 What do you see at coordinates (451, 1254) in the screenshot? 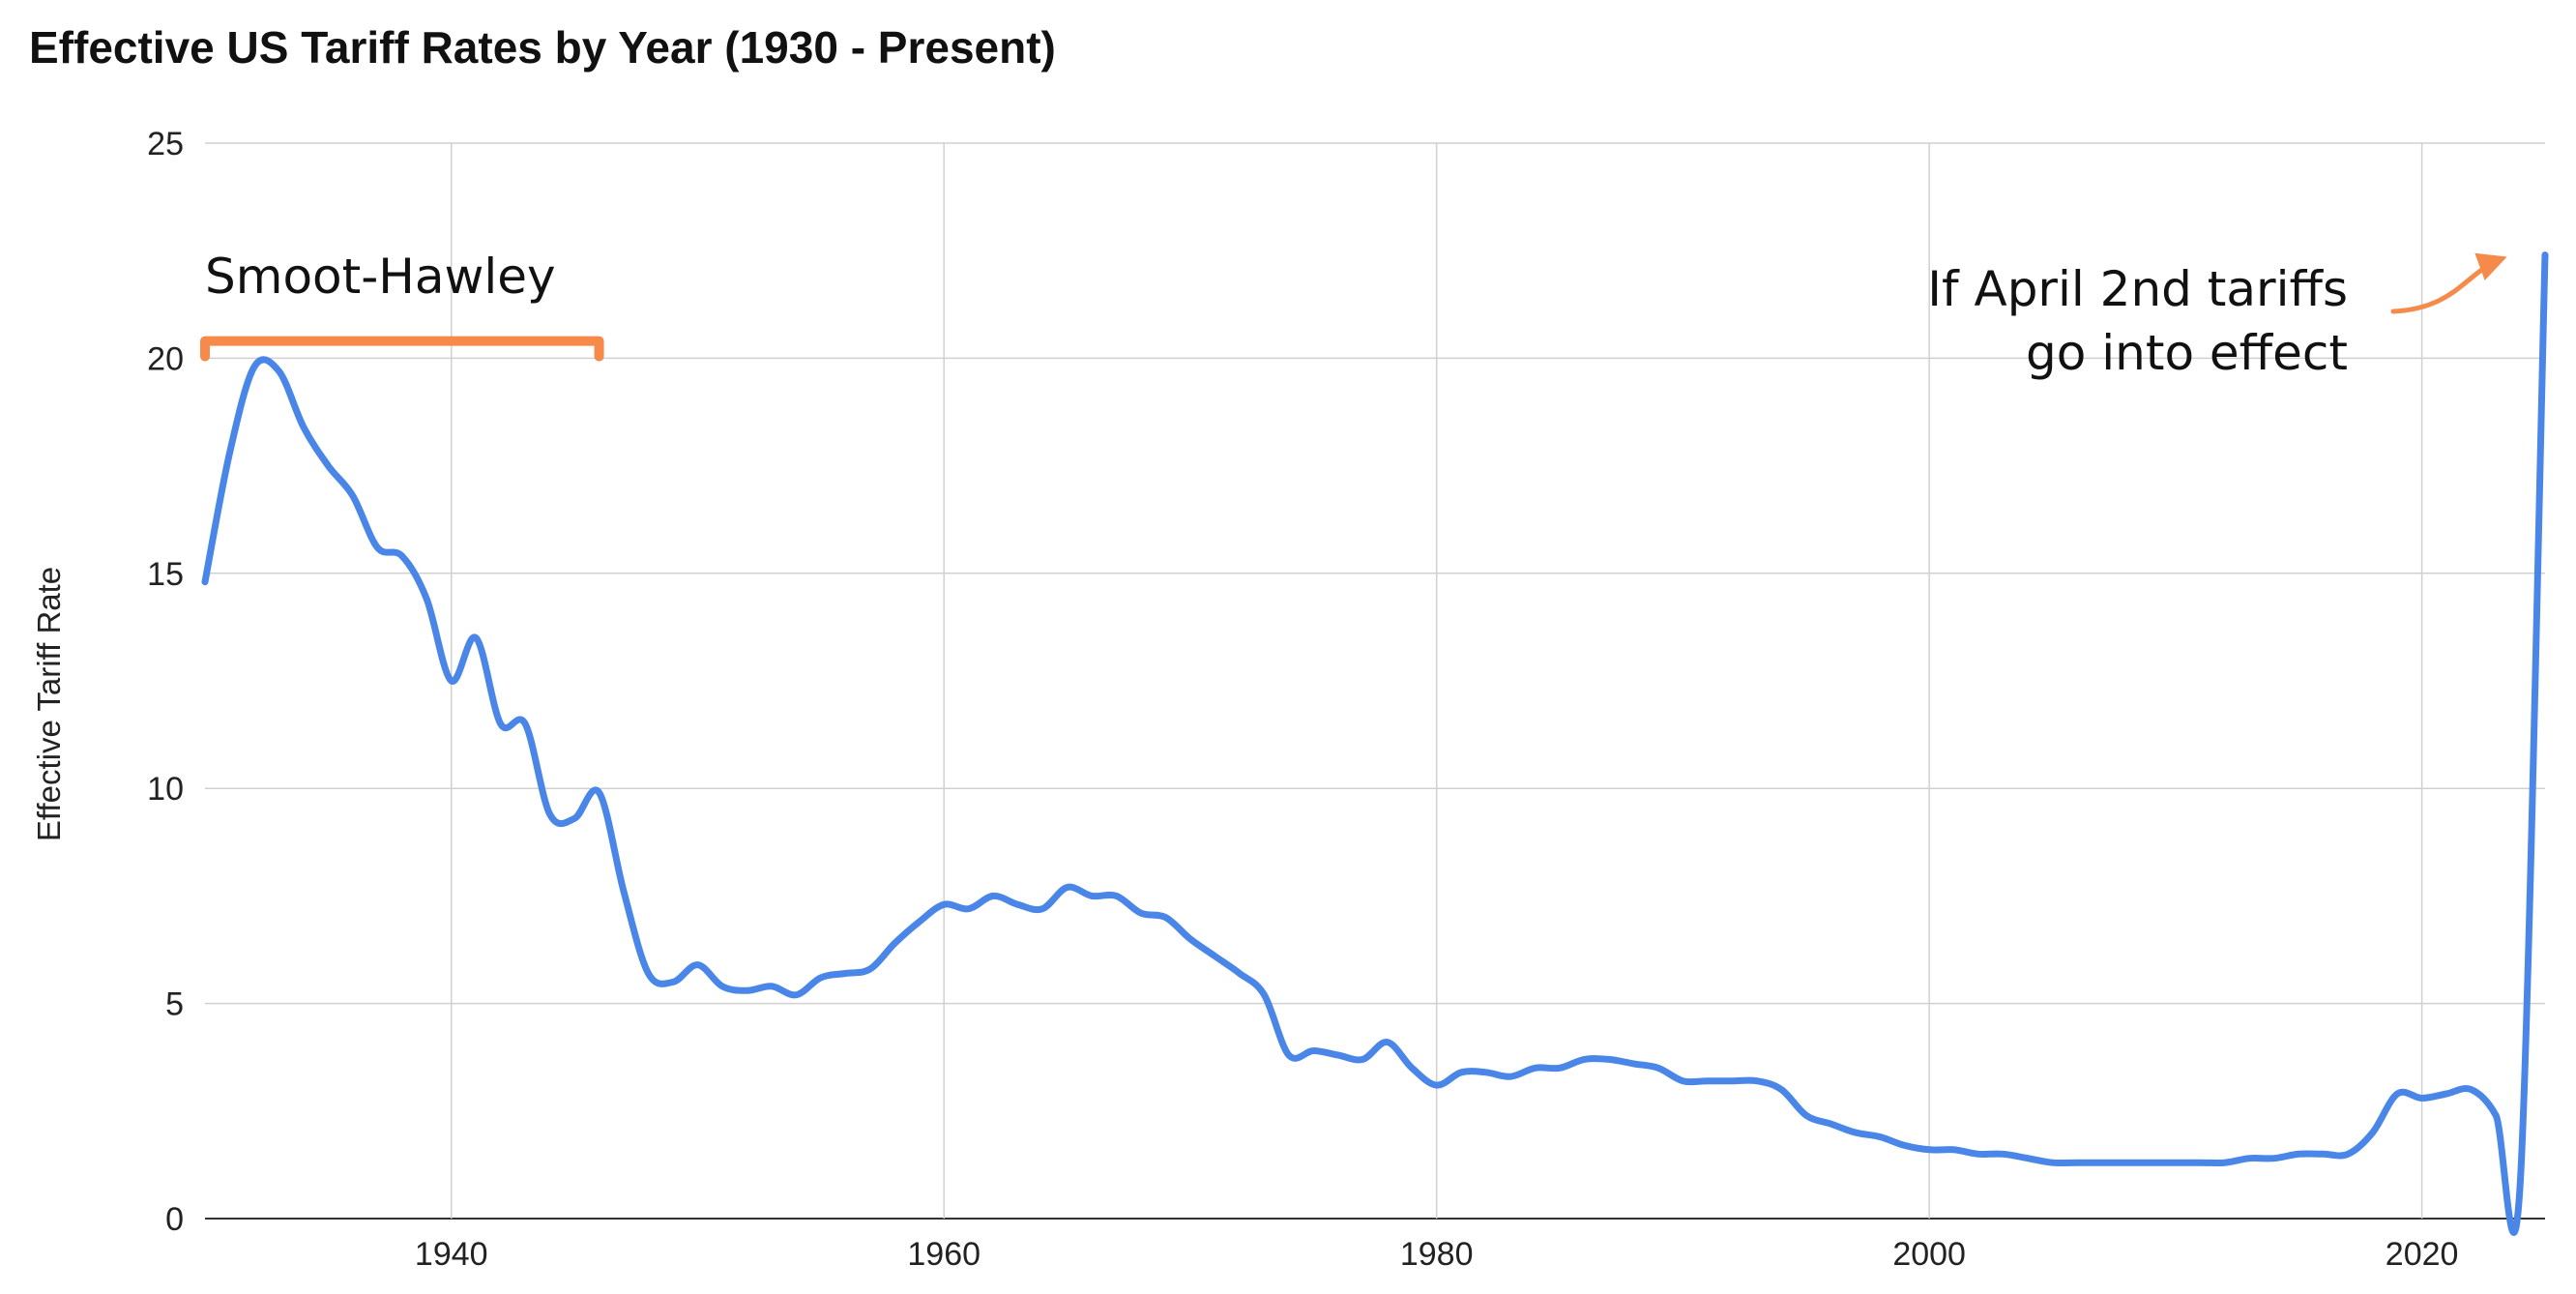
I see `x-tick-label-1940: 1940` at bounding box center [451, 1254].